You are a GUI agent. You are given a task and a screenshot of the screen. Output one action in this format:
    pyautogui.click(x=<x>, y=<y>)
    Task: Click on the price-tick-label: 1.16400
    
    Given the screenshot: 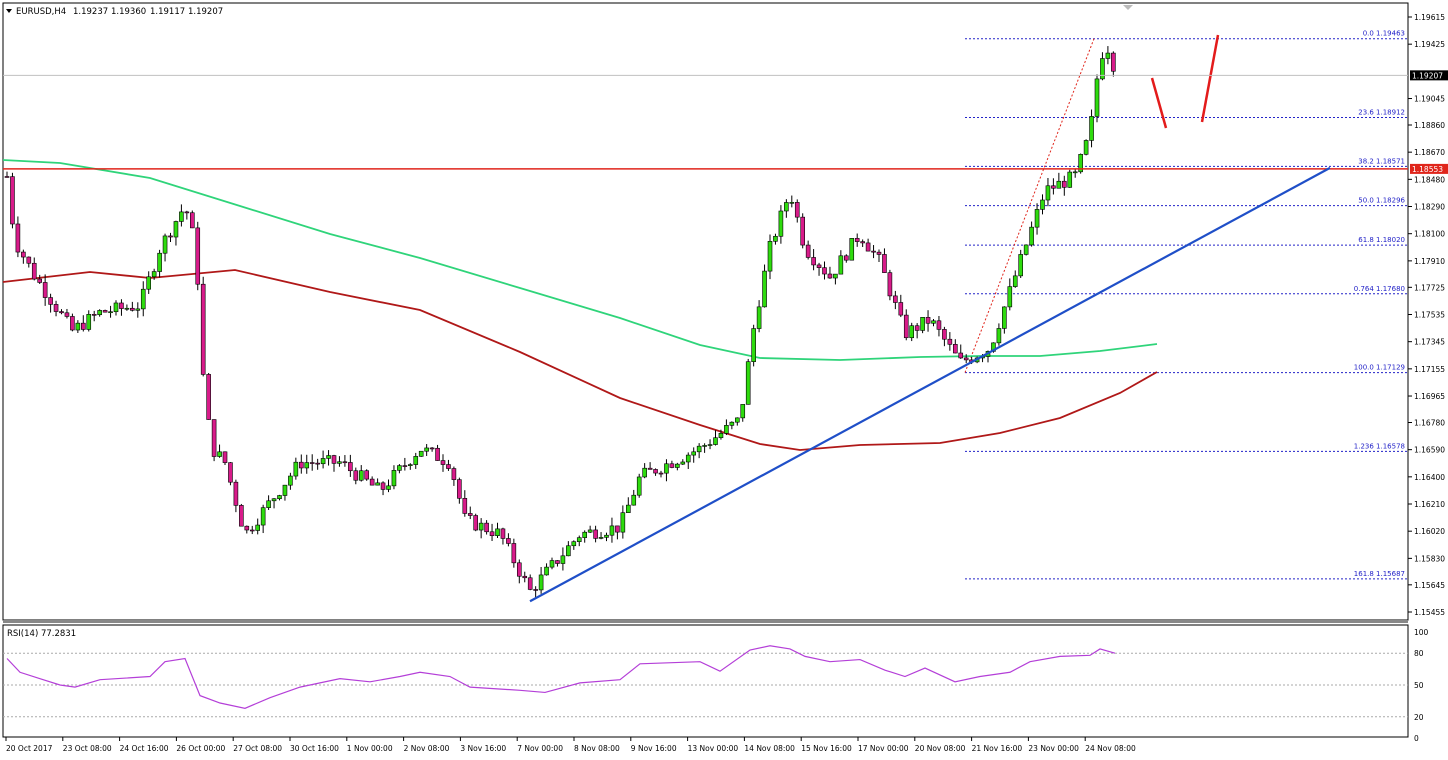 What is the action you would take?
    pyautogui.click(x=1429, y=477)
    